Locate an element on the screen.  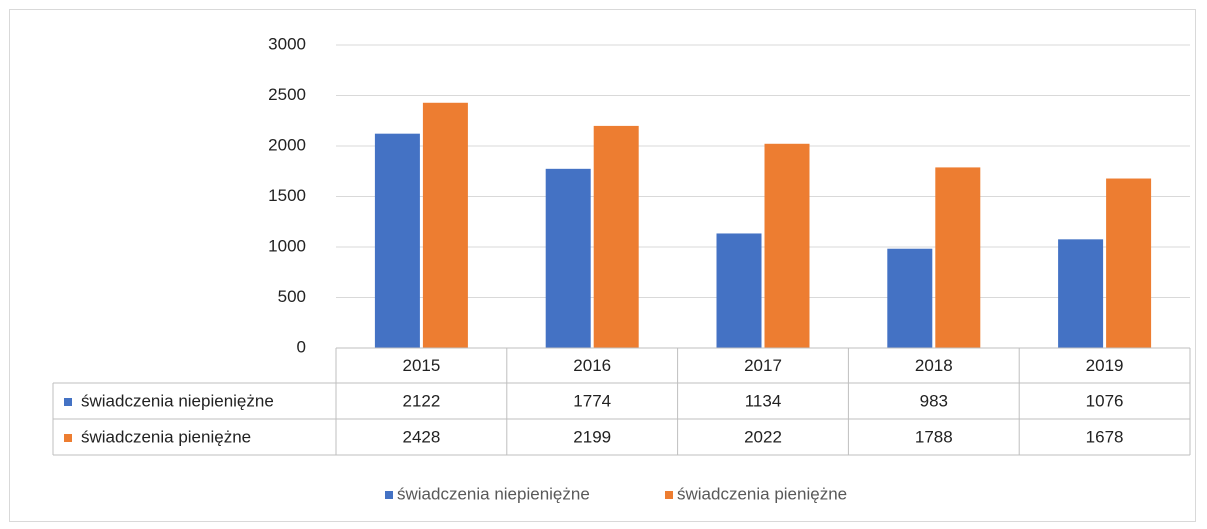
x-tick-label: 2017 is located at coordinates (763, 365).